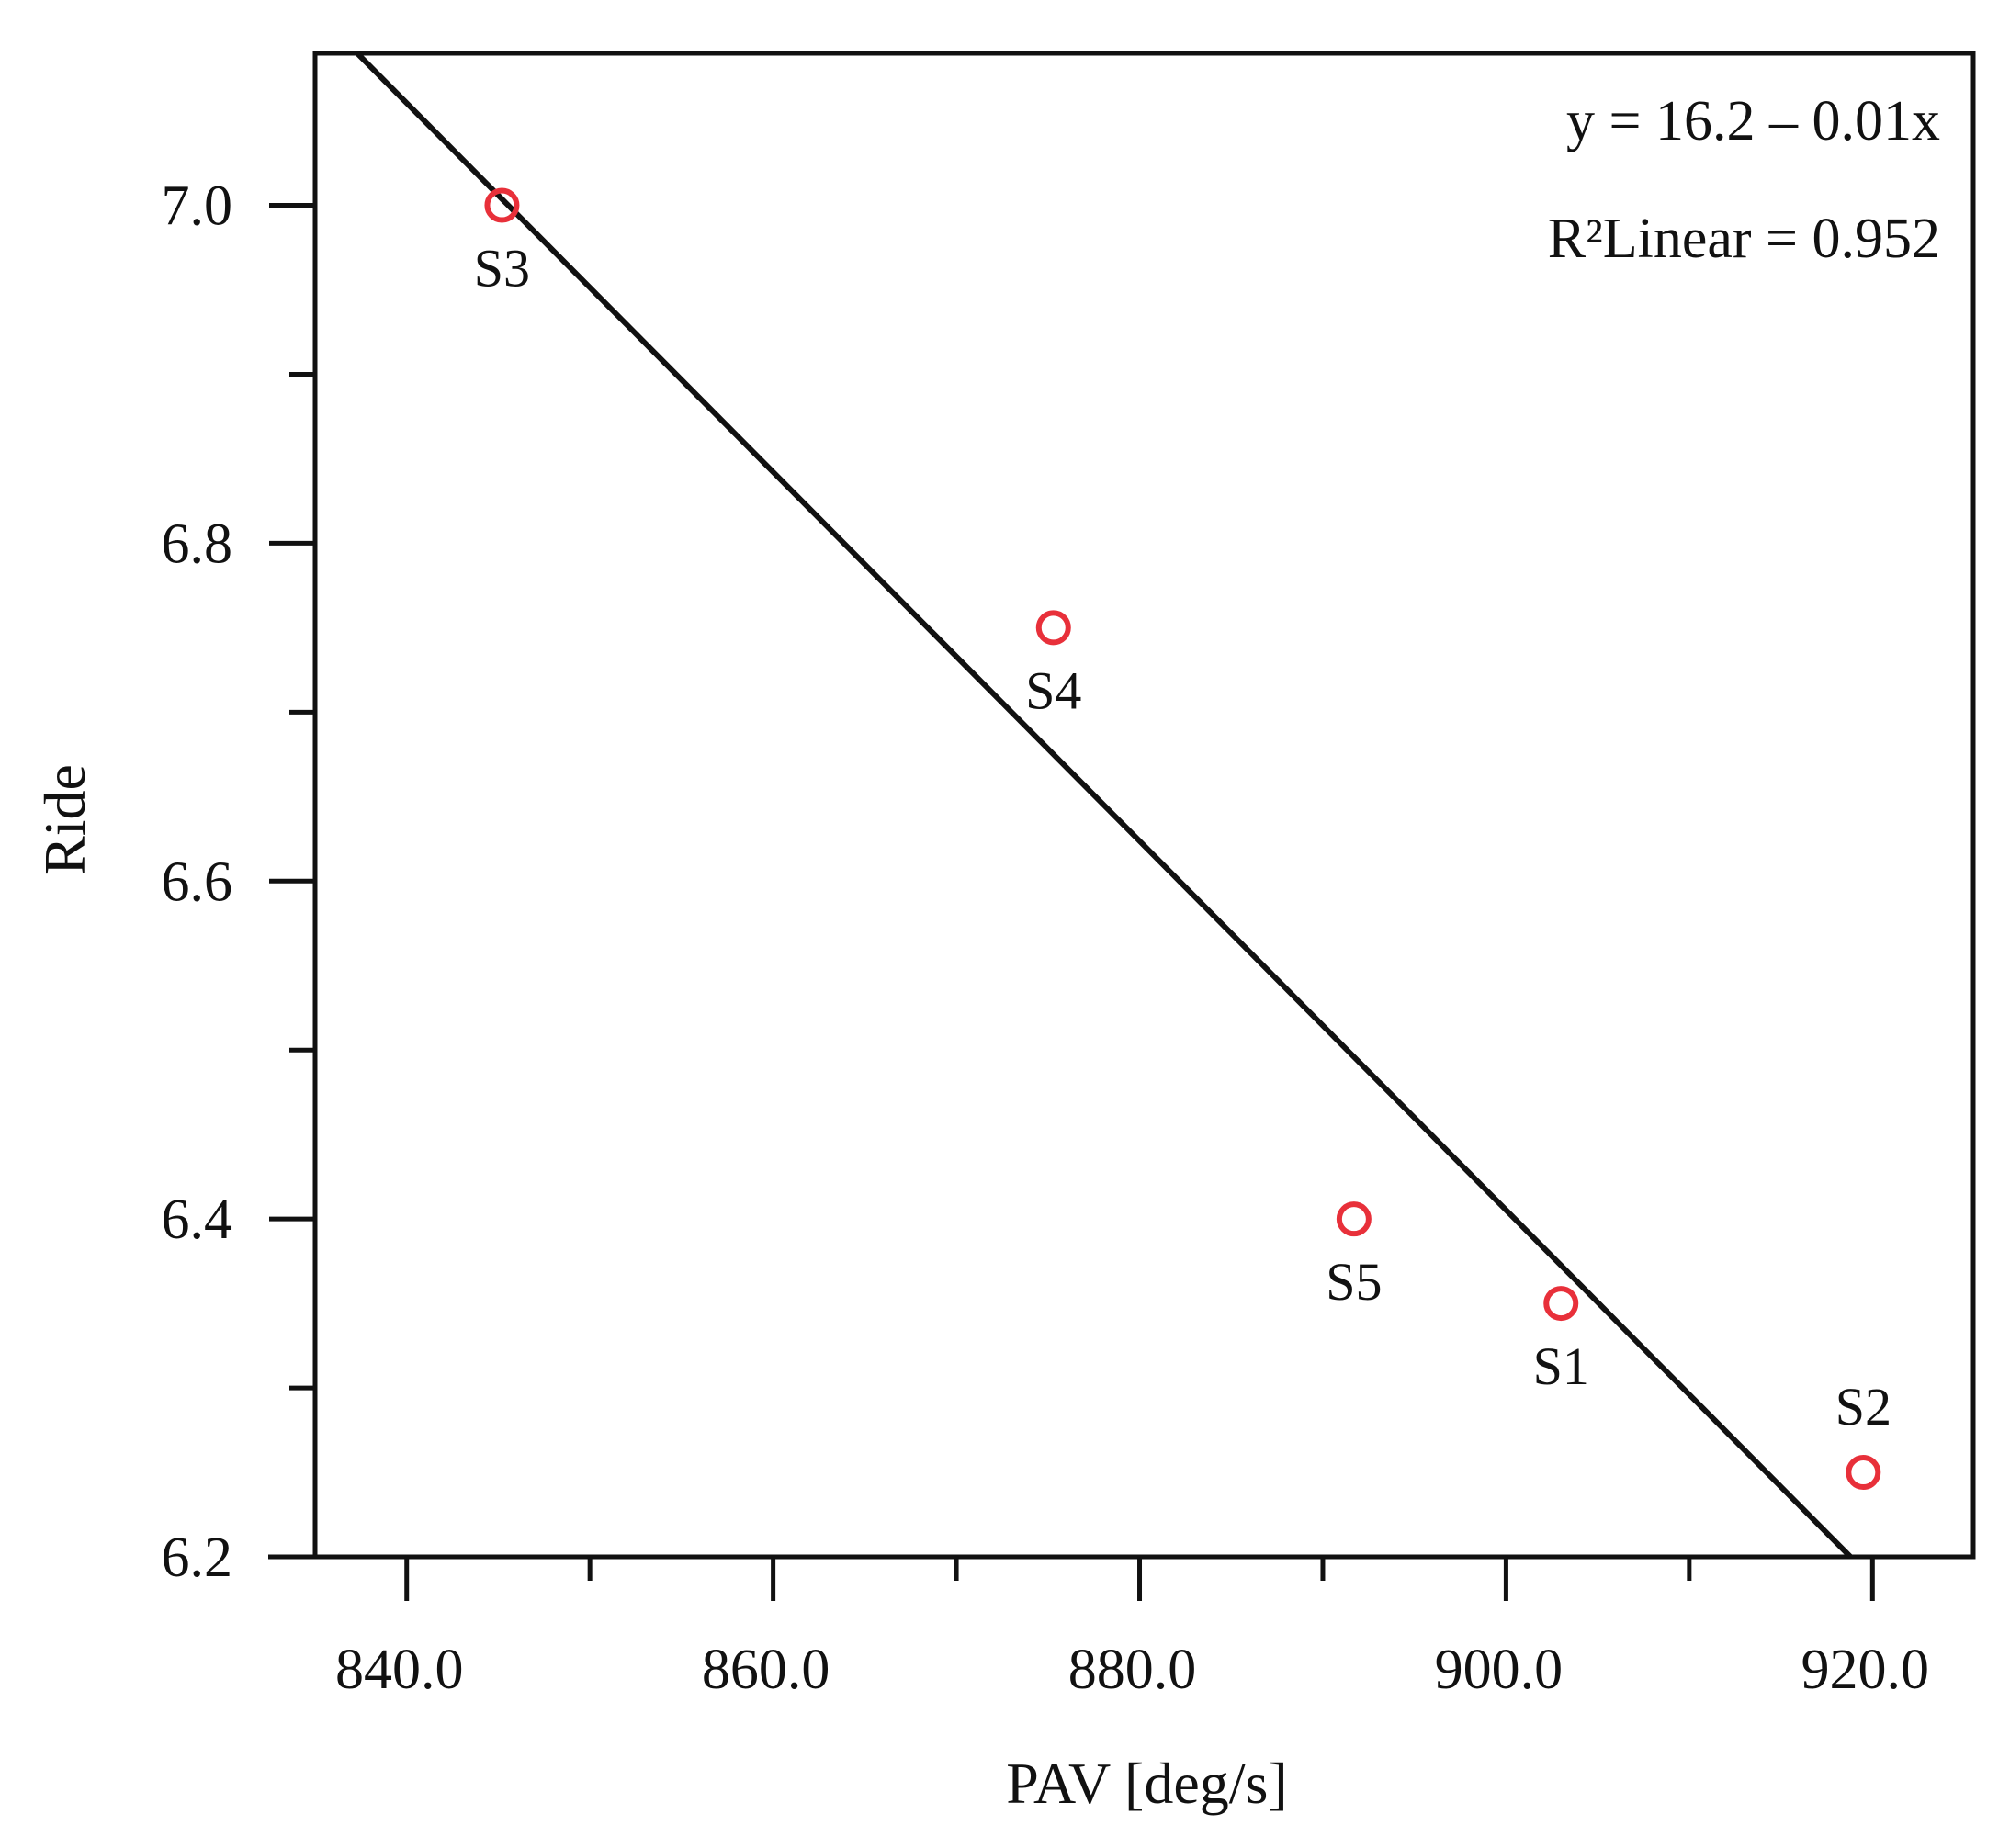  I want to click on x-tick-label: 920.0, so click(1866, 1670).